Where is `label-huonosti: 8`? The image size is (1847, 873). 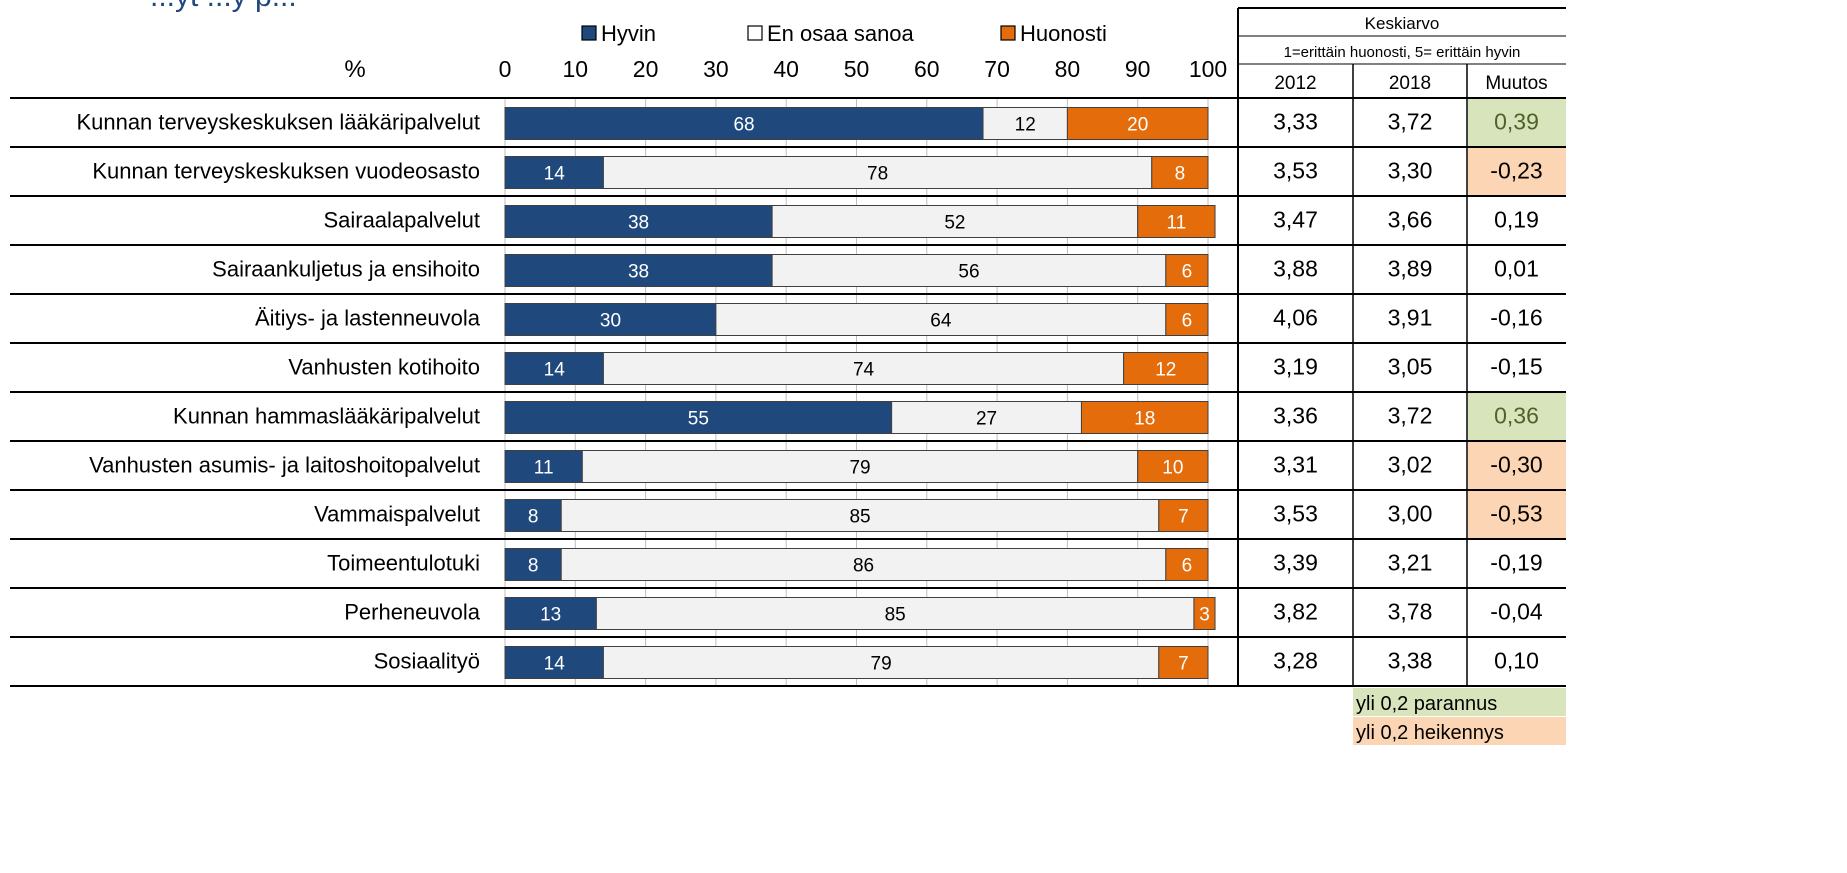
label-huonosti: 8 is located at coordinates (1180, 174).